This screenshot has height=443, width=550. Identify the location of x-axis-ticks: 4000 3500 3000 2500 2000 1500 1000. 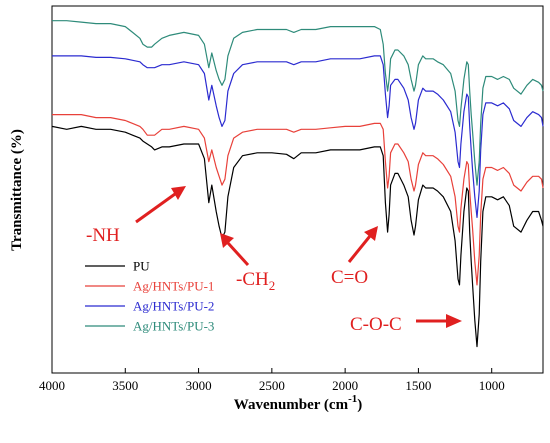
(272, 380).